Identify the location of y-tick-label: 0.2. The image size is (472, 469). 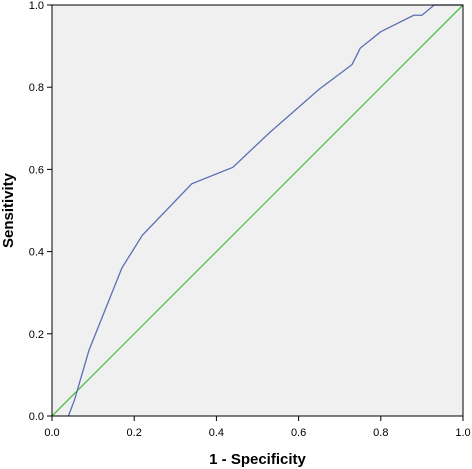
(36, 335).